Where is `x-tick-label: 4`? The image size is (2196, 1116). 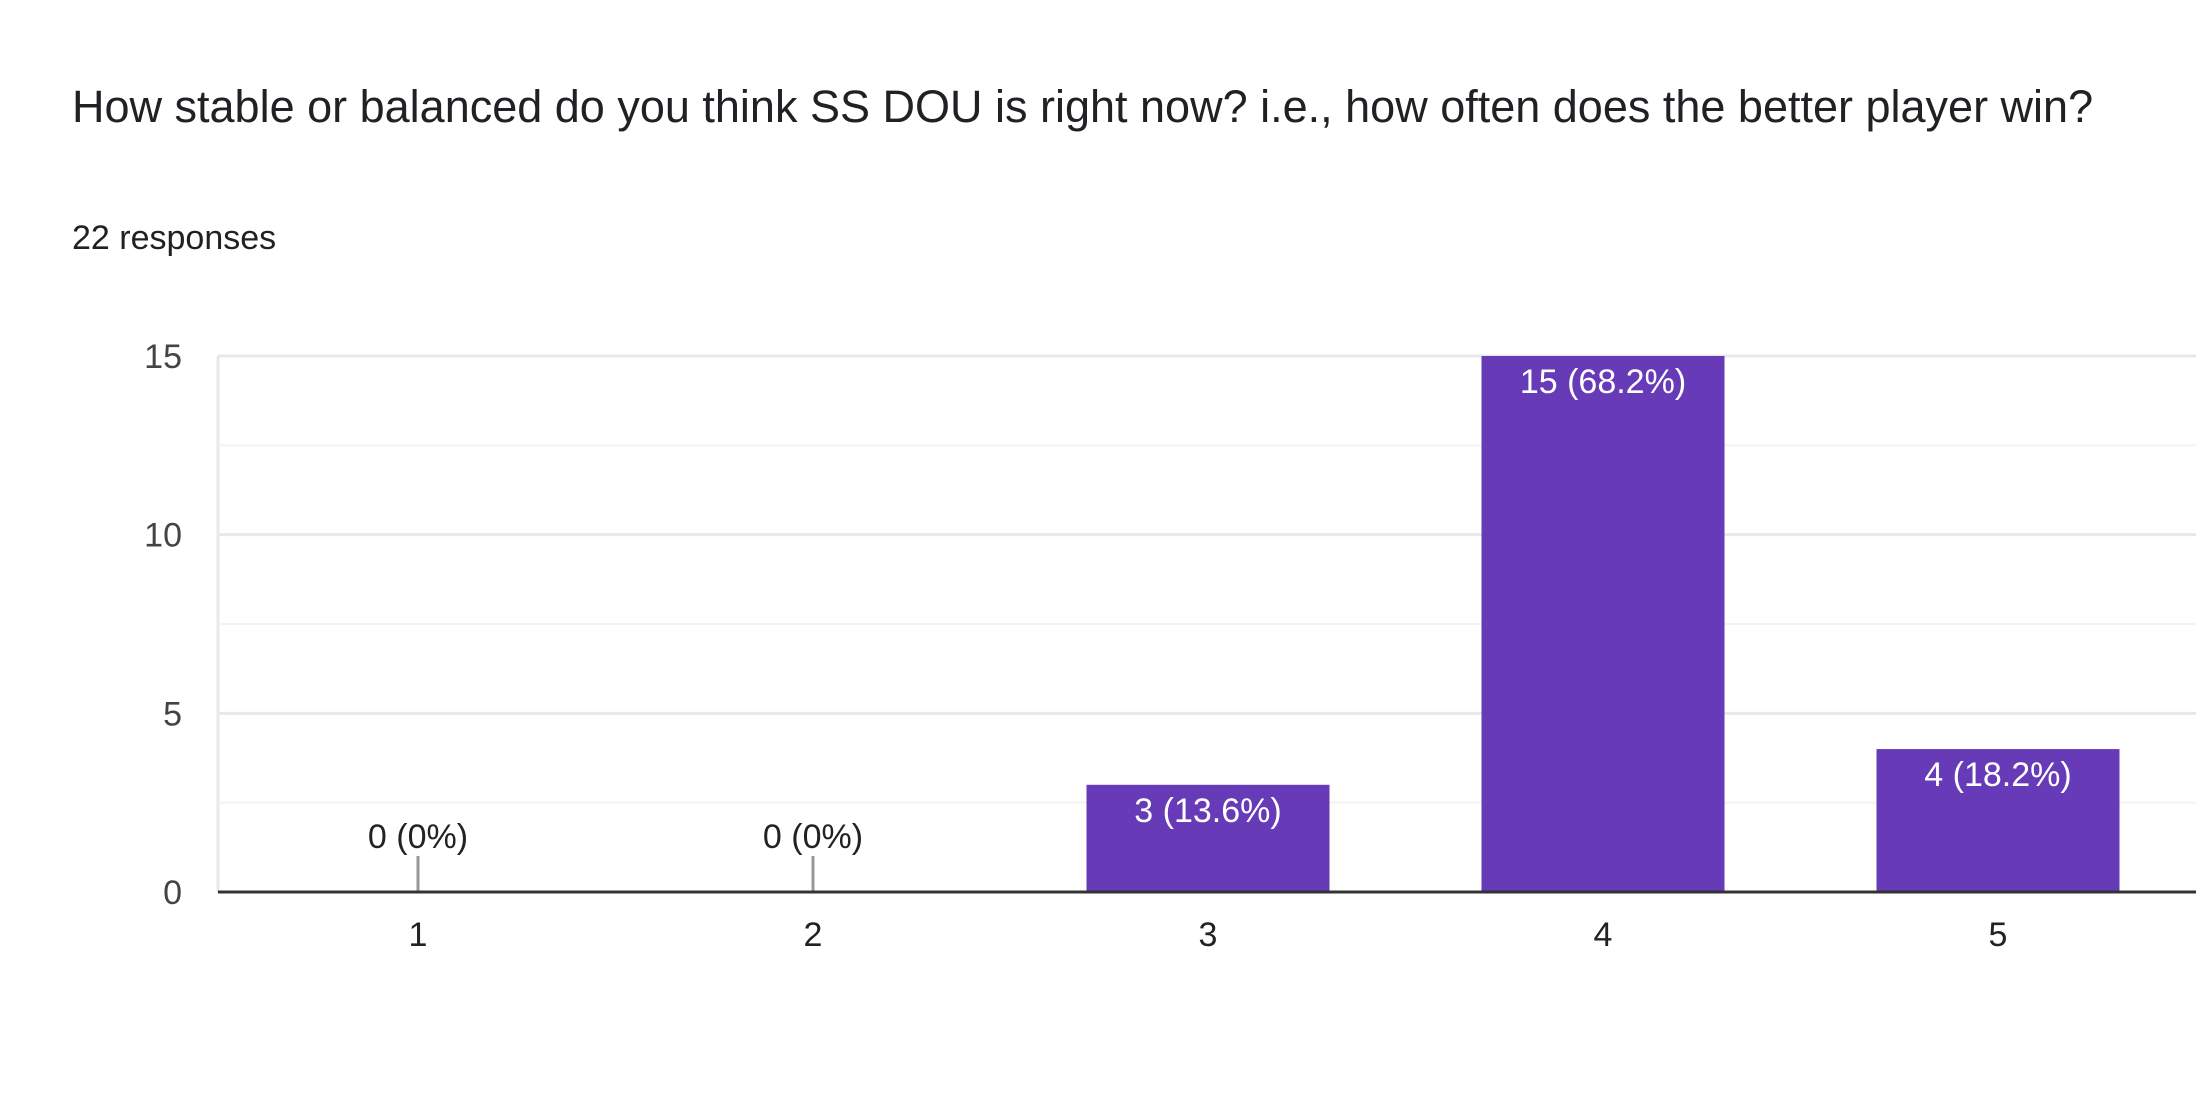
x-tick-label: 4 is located at coordinates (1603, 935).